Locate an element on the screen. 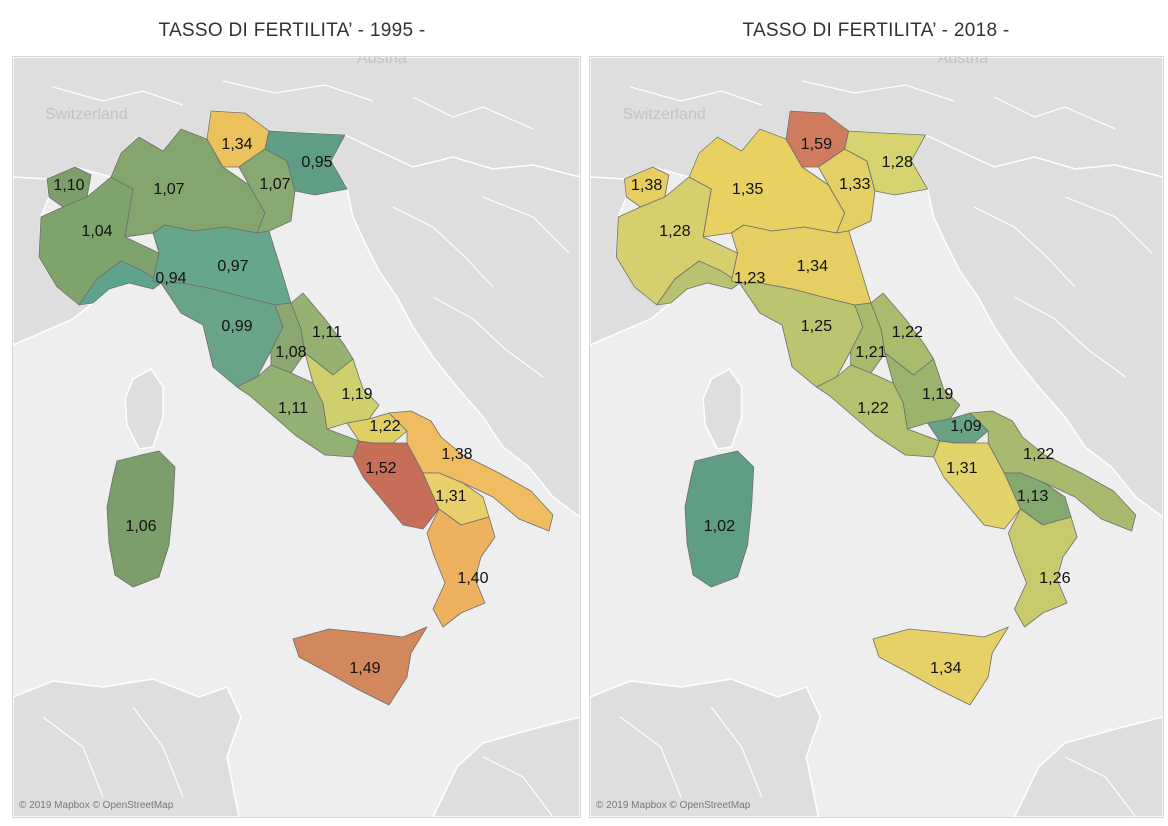  region-value-trentino: 1,34 is located at coordinates (236, 144).